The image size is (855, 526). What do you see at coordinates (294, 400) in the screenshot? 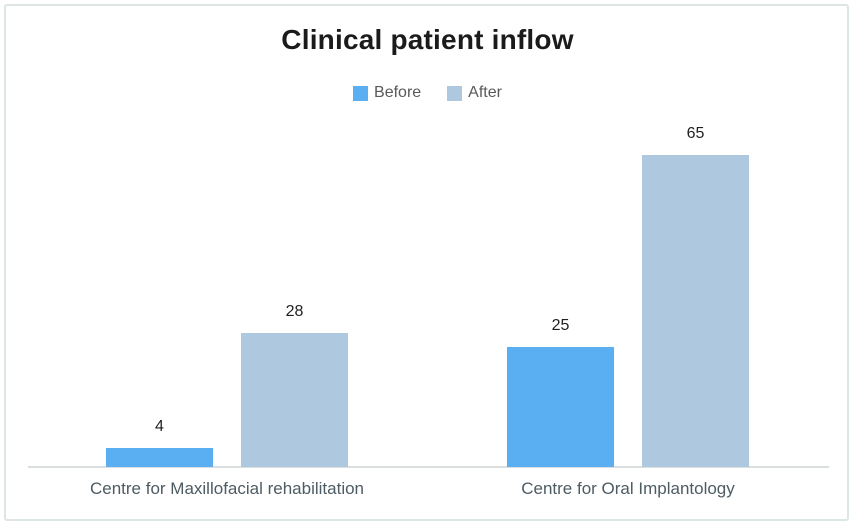
I see `bar-after-centre-for-maxillofacial-rehabilitation` at bounding box center [294, 400].